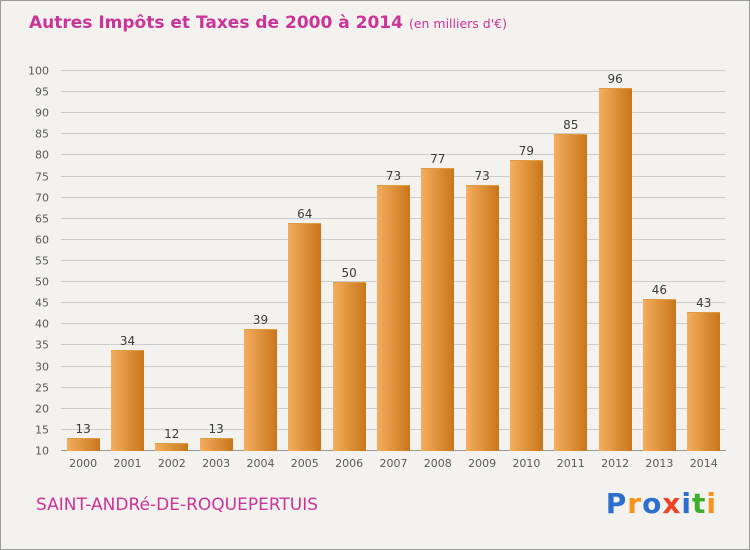  I want to click on x-tick-label: 2001, so click(127, 463).